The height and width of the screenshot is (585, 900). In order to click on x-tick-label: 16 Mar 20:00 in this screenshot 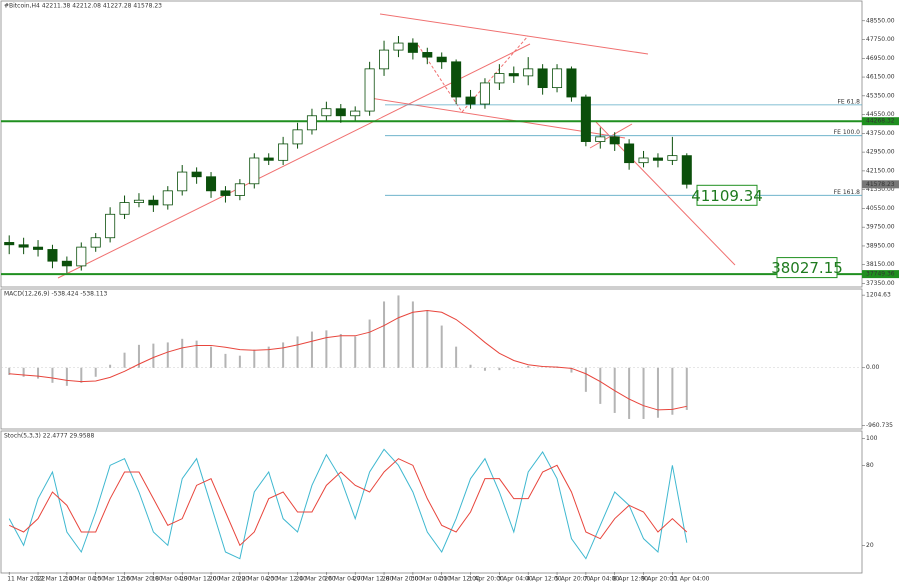, I will do `click(143, 579)`.